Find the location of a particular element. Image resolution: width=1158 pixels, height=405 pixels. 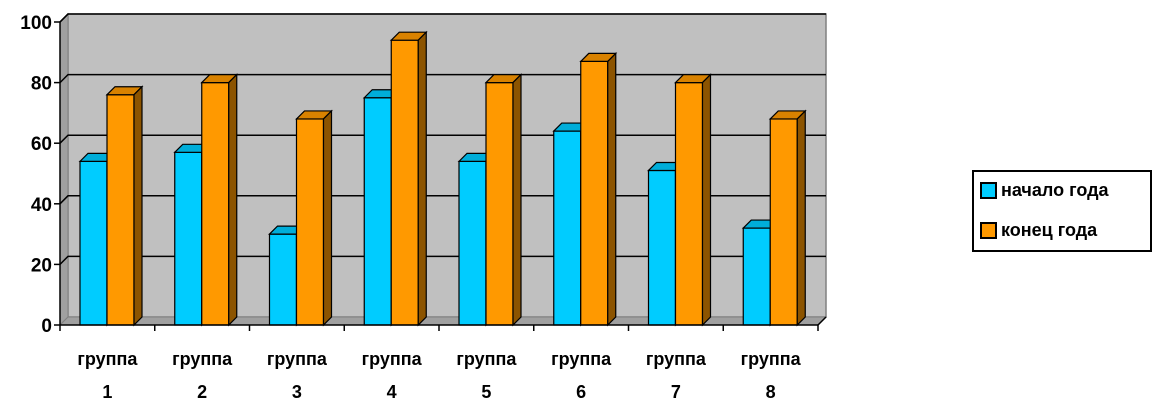

y-tick-label: 100 is located at coordinates (36, 23).